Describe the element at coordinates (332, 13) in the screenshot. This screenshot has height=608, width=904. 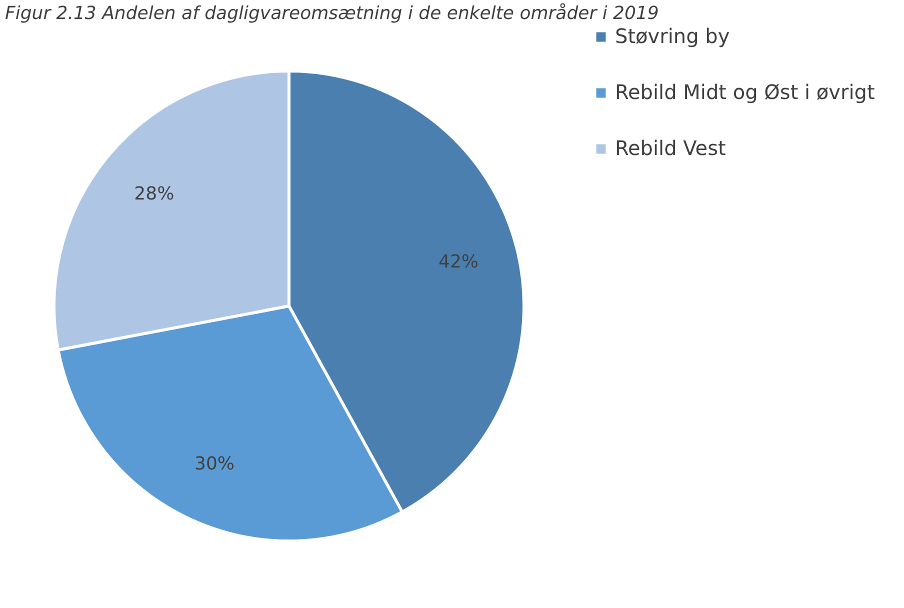
I see `chart-title: Figur 2.13 Andelen af dagligvareomsætning i de enkelte områder i 2019` at that location.